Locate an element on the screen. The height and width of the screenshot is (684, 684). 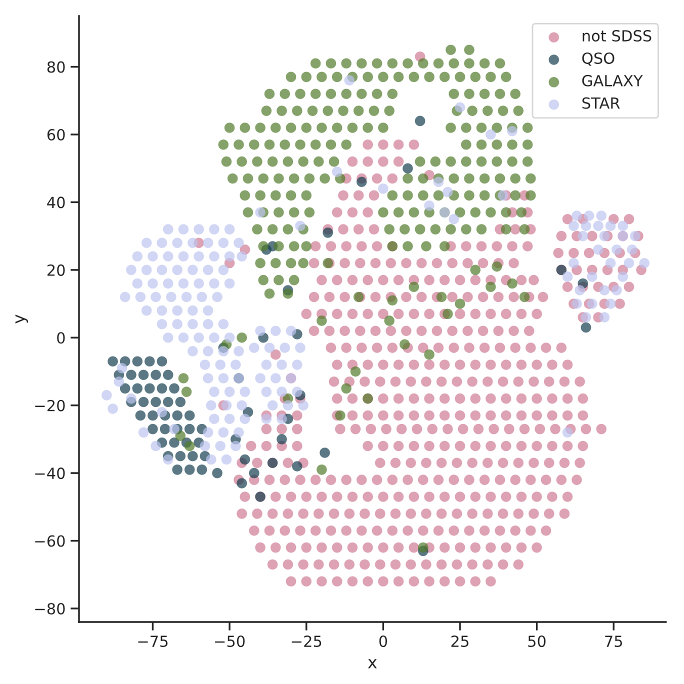
y-tick-label: −20 is located at coordinates (50, 406).